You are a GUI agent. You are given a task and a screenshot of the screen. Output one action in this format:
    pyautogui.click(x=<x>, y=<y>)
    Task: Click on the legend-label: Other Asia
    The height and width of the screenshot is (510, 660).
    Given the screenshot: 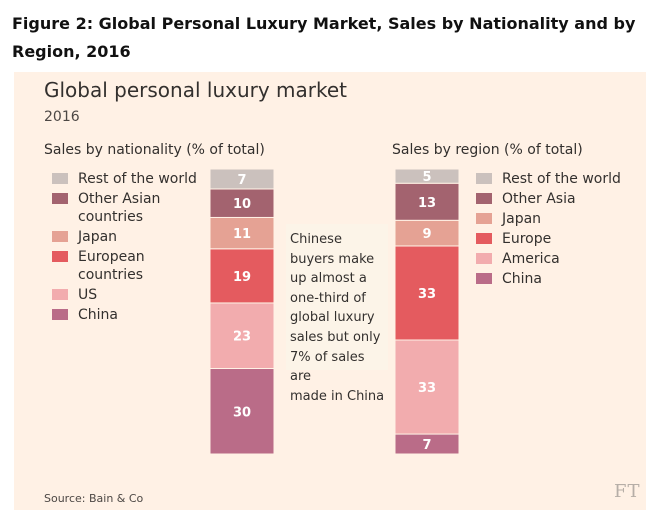 What is the action you would take?
    pyautogui.click(x=539, y=199)
    